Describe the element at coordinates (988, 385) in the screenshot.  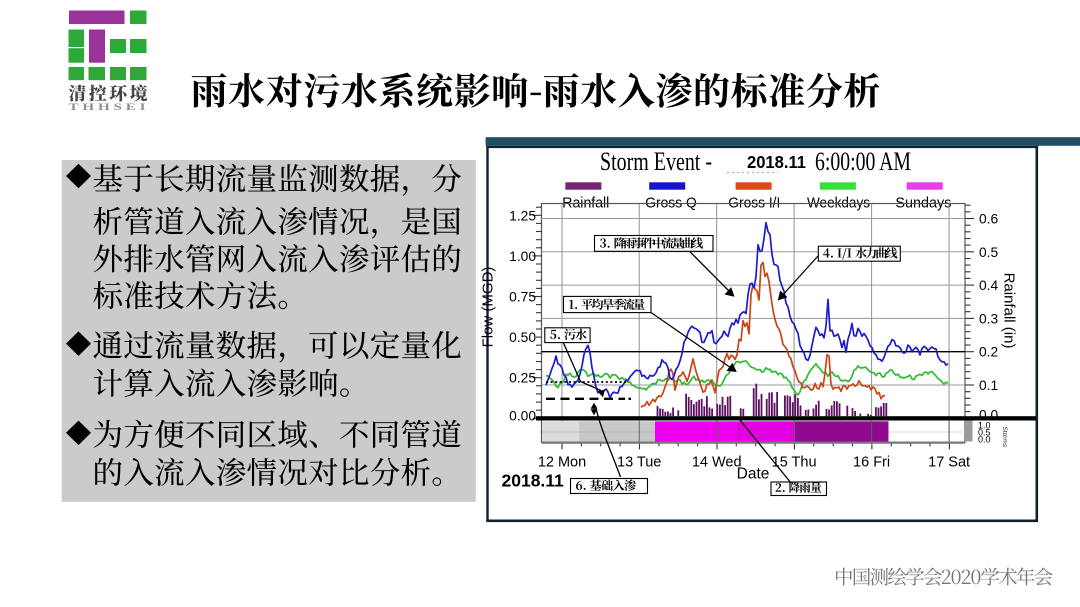
I see `svg-text: 0.1` at that location.